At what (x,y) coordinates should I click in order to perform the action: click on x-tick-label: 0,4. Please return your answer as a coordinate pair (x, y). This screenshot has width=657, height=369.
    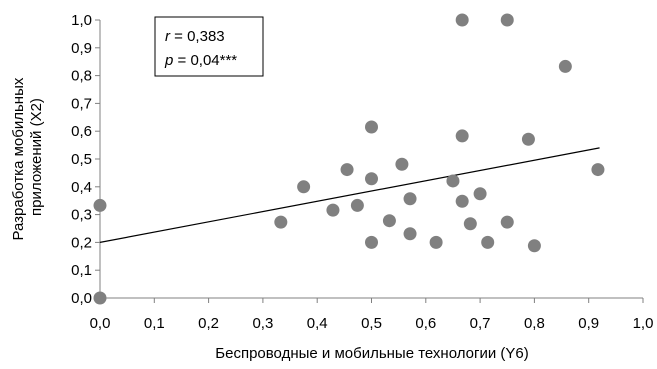
    Looking at the image, I should click on (317, 323).